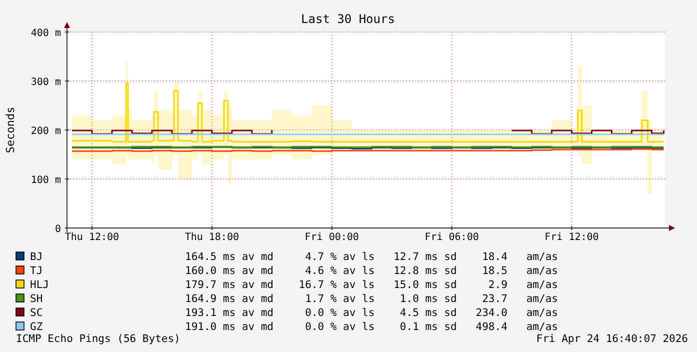 The width and height of the screenshot is (697, 352). I want to click on x-tick-label: Fri 12:00, so click(571, 237).